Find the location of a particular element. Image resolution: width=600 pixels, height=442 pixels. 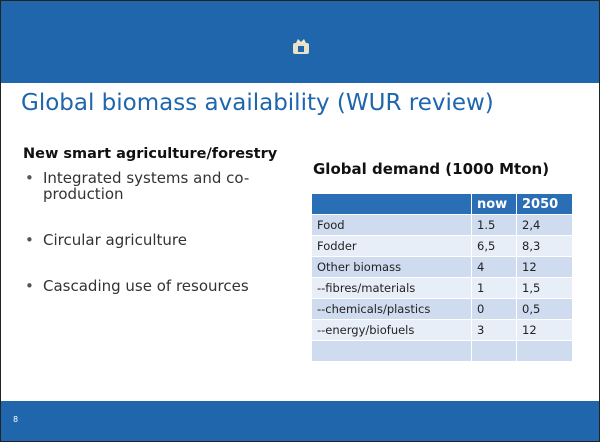

right-heading: Global demand (1000 Mton) is located at coordinates (431, 169).